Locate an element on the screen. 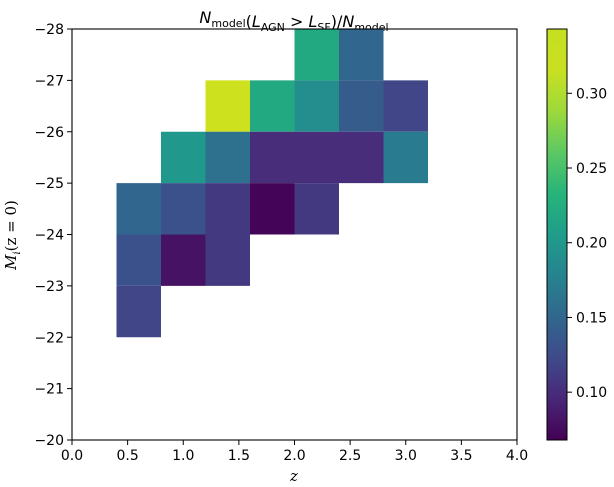 The height and width of the screenshot is (487, 614). y-tick-label: −23 is located at coordinates (49, 287).